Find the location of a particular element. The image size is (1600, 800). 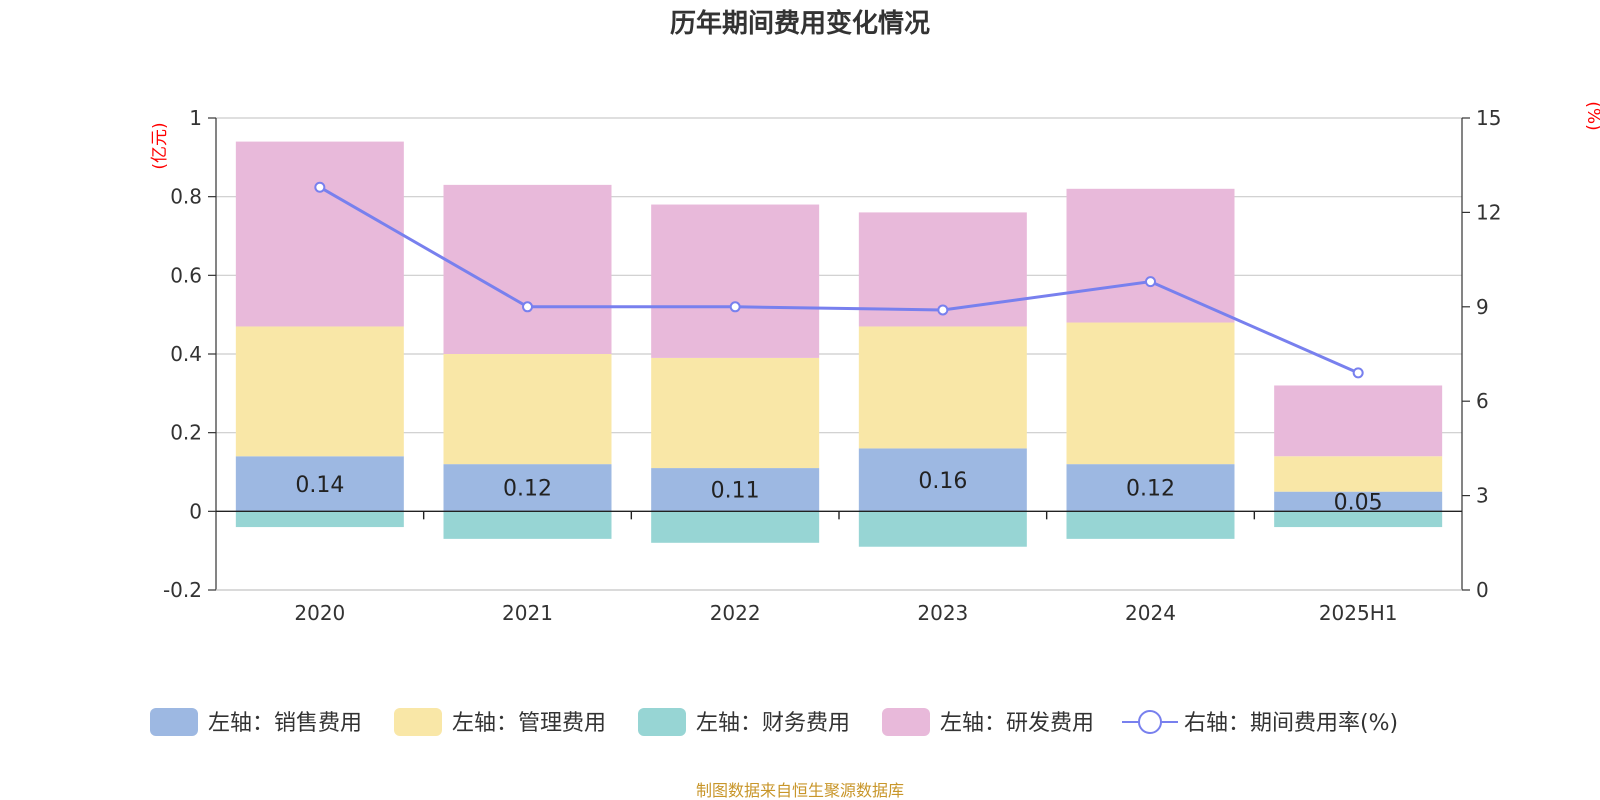

left-axis-tick-label: 0.8 is located at coordinates (186, 197).